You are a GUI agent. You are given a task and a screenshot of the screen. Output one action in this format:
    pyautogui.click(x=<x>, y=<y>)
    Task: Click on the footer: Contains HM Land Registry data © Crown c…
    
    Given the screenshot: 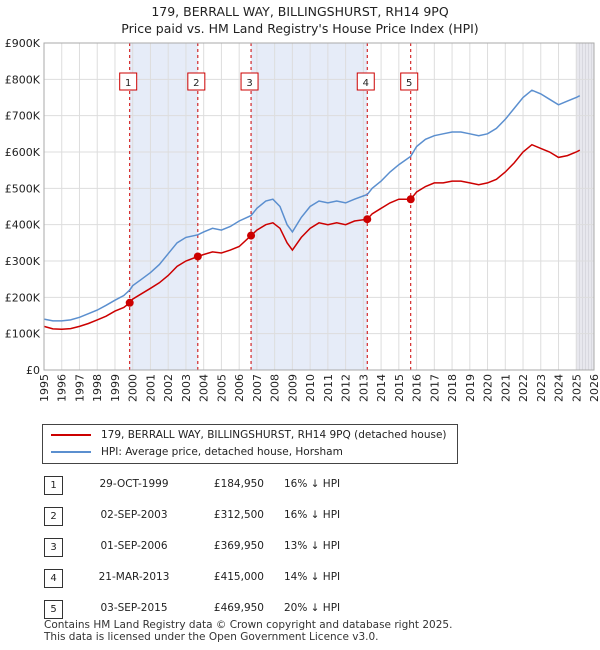 What is the action you would take?
    pyautogui.click(x=248, y=631)
    